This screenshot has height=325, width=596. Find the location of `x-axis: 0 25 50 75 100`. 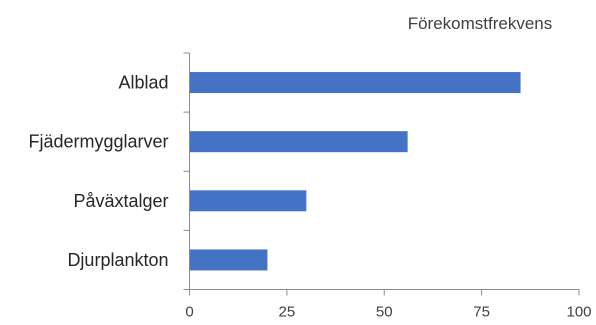

x-axis: 0 25 50 75 100 is located at coordinates (388, 305).